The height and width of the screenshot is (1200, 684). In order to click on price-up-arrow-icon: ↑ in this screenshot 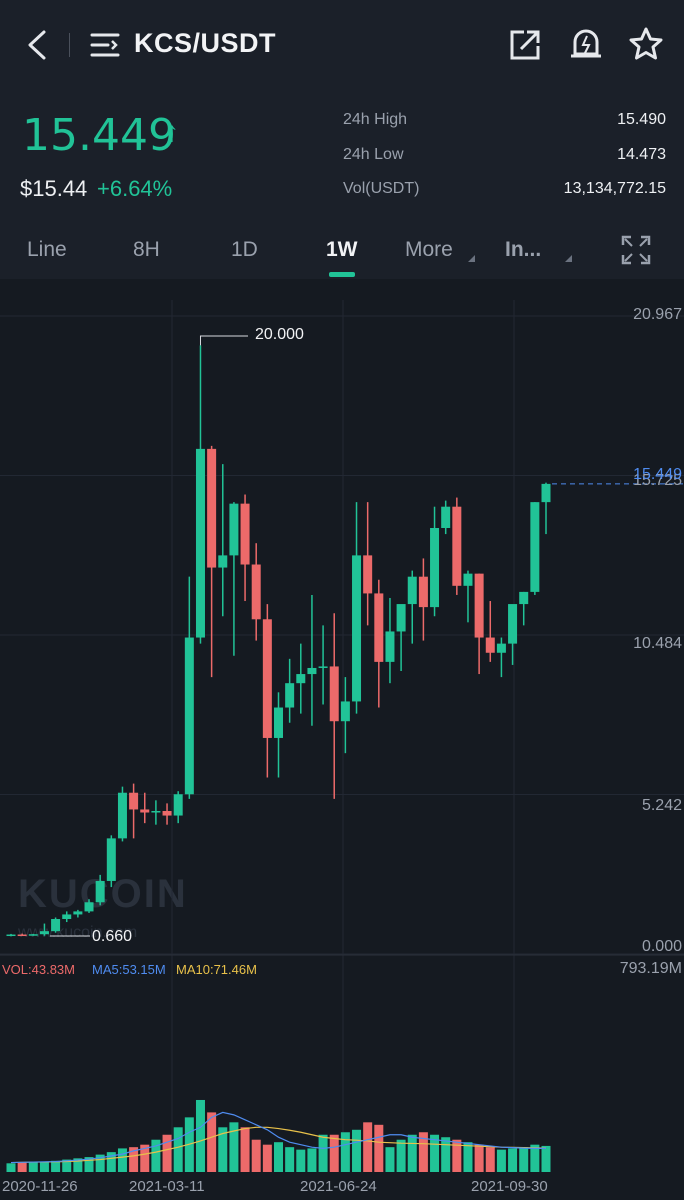, I will do `click(172, 131)`.